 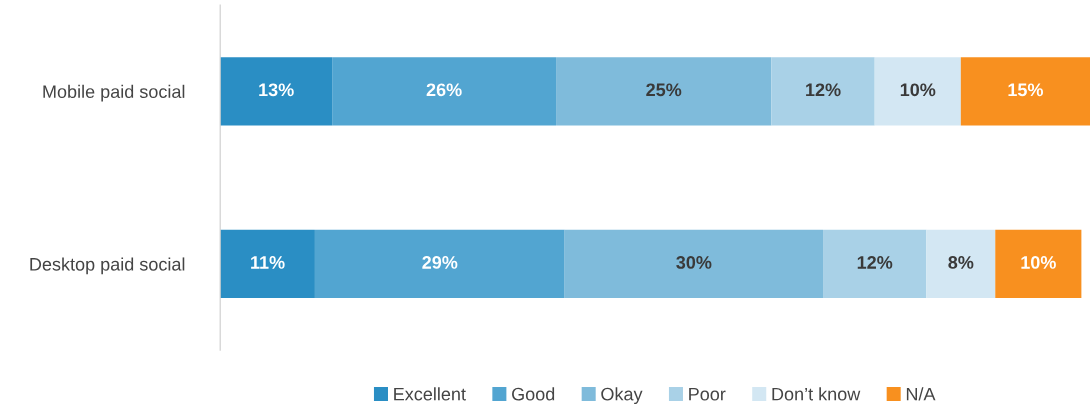 I want to click on legend-label: Poor, so click(x=707, y=394).